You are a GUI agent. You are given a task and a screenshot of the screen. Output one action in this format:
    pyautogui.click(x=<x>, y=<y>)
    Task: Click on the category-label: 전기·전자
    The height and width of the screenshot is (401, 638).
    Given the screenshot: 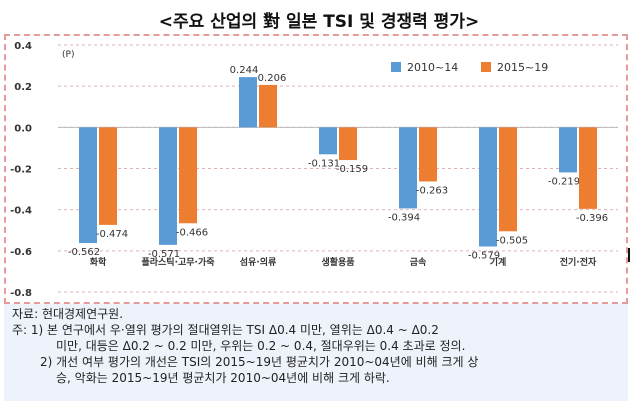 What is the action you would take?
    pyautogui.click(x=578, y=262)
    